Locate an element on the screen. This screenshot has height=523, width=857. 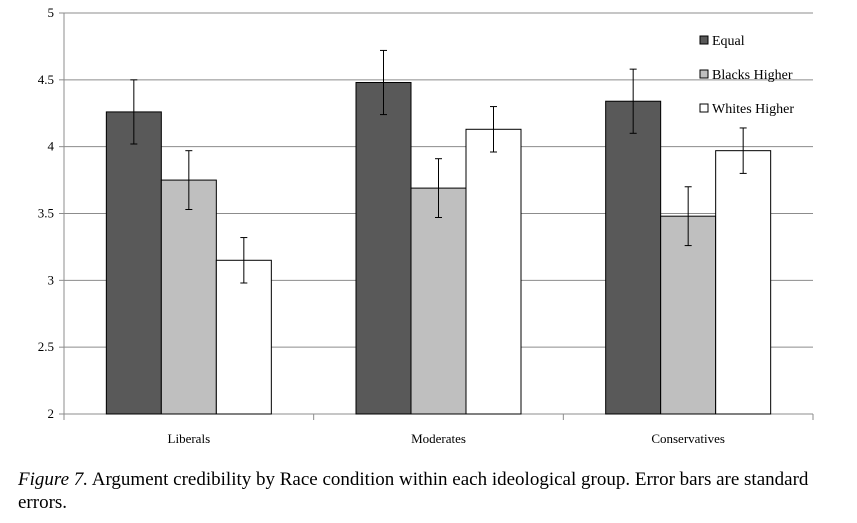
category-label: Moderates is located at coordinates (438, 438).